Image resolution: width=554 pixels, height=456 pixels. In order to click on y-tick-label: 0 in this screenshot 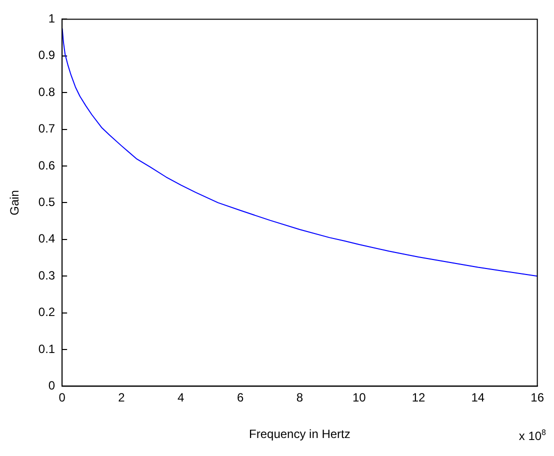, I will do `click(52, 385)`.